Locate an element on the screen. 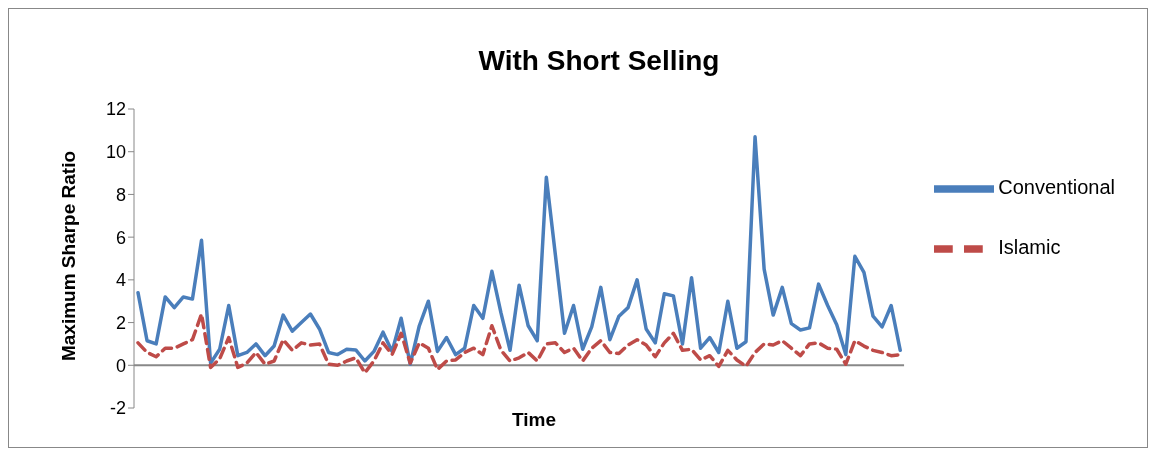  y-tick-label: -2 is located at coordinates (117, 408).